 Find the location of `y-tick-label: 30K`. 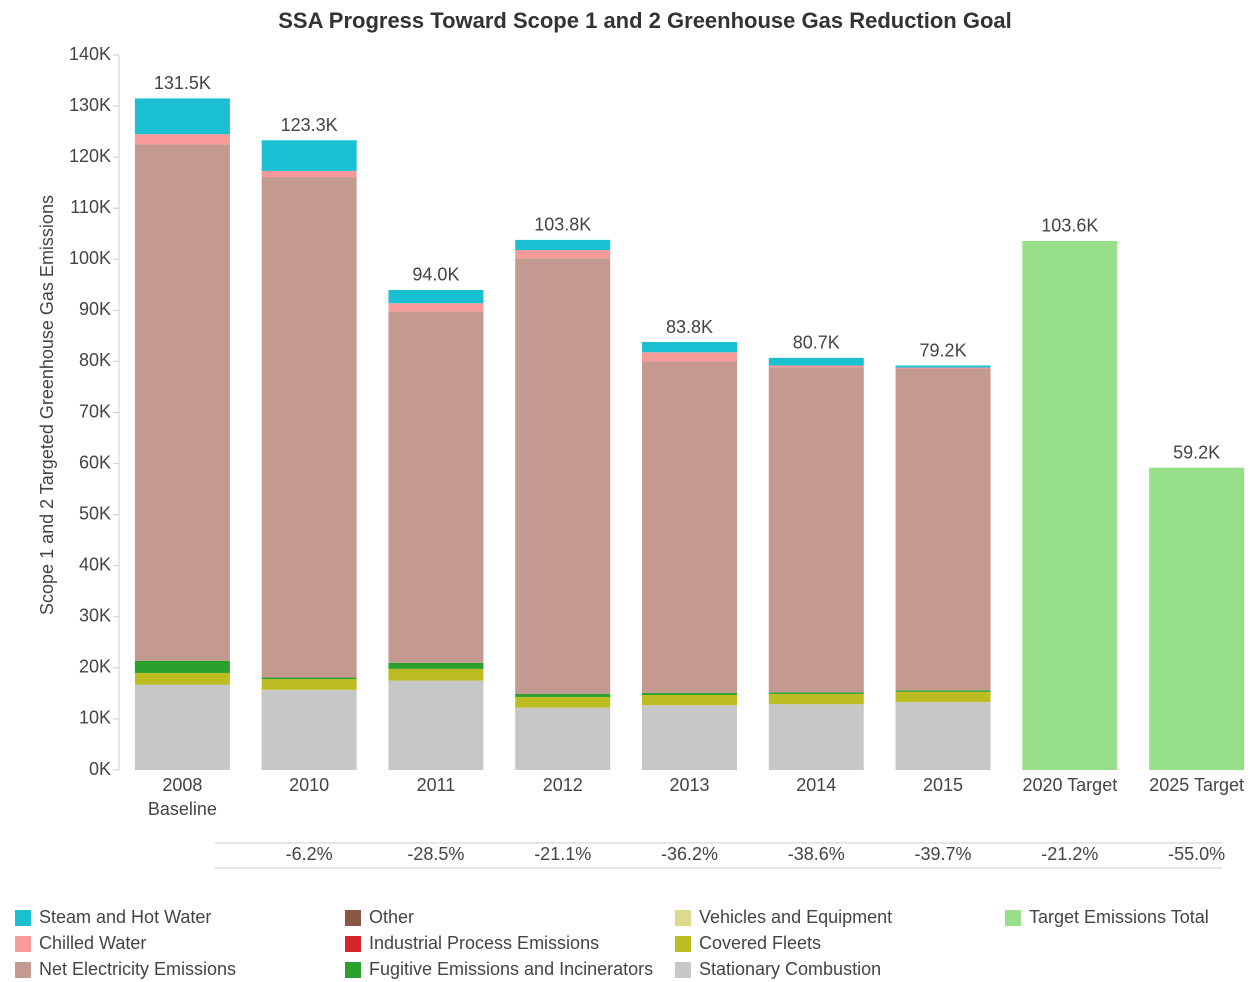

y-tick-label: 30K is located at coordinates (95, 616).